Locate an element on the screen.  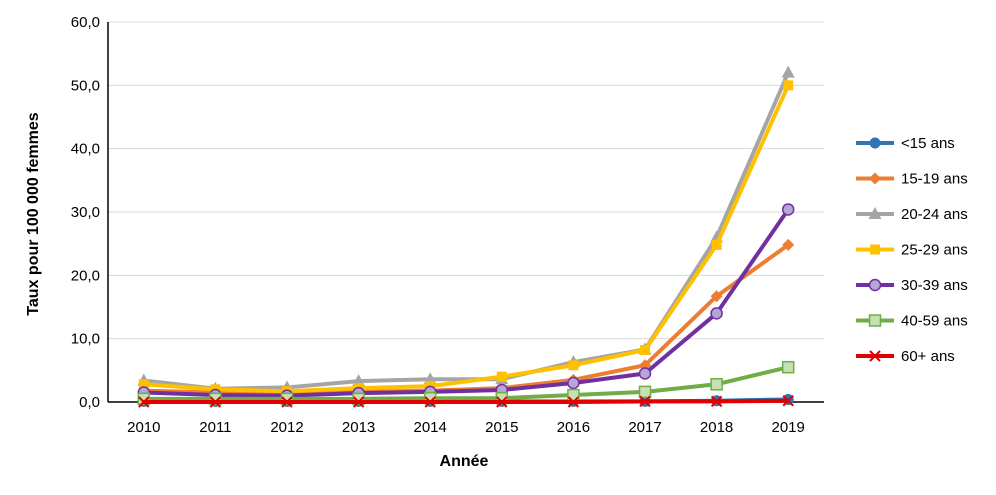
x-tick-label: 2013 is located at coordinates (358, 427).